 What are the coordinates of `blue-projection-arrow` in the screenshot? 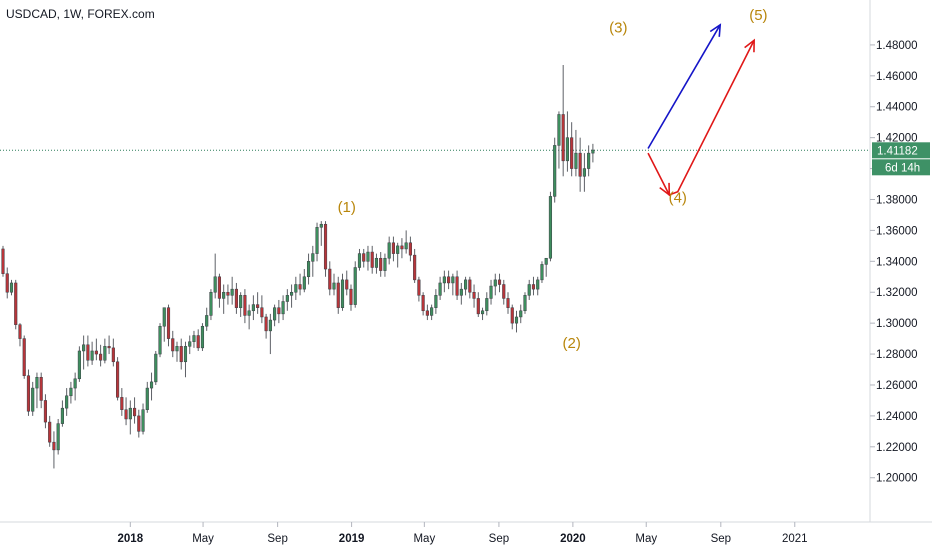 It's located at (684, 86).